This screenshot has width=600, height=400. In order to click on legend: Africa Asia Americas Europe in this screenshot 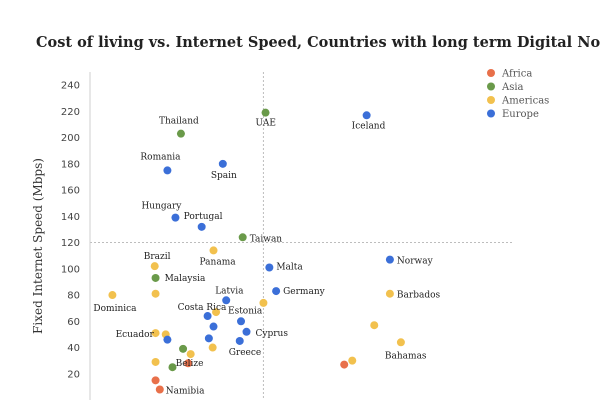, I will do `click(518, 94)`.